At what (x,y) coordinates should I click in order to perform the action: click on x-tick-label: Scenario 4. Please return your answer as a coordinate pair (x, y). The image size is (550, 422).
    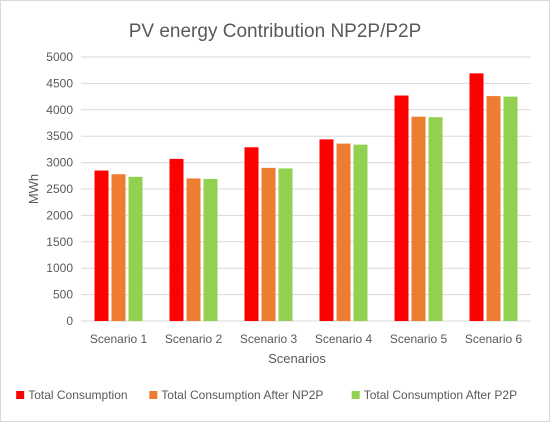
    Looking at the image, I should click on (344, 339).